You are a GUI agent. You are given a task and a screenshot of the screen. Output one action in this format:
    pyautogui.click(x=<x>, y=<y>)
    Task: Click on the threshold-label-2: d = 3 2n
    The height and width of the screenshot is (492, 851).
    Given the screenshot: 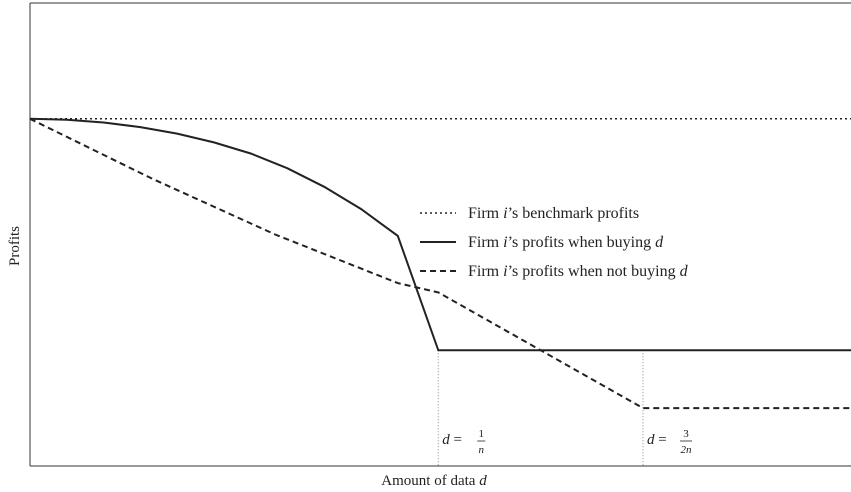 What is the action you would take?
    pyautogui.click(x=669, y=442)
    